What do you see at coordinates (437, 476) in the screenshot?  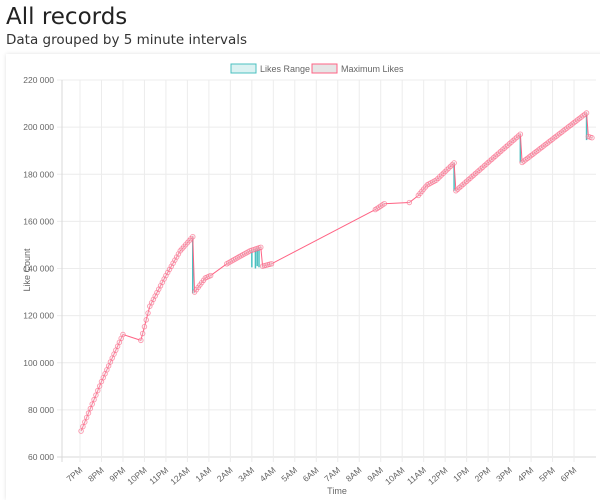 I see `x-tick-label: 12PM` at bounding box center [437, 476].